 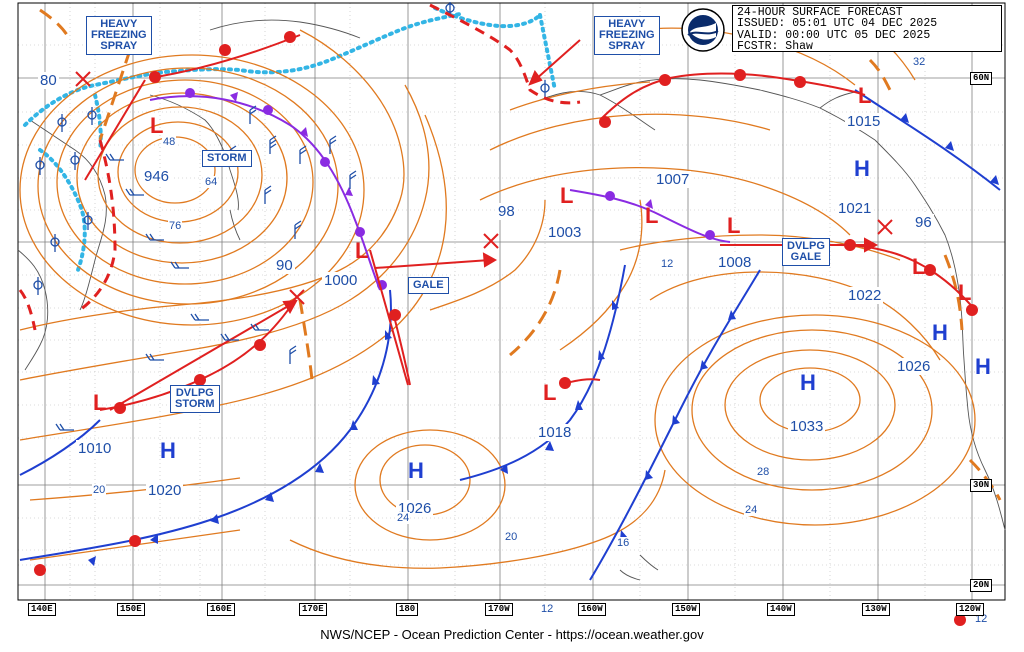 What do you see at coordinates (565, 232) in the screenshot?
I see `pressure-value: 1003` at bounding box center [565, 232].